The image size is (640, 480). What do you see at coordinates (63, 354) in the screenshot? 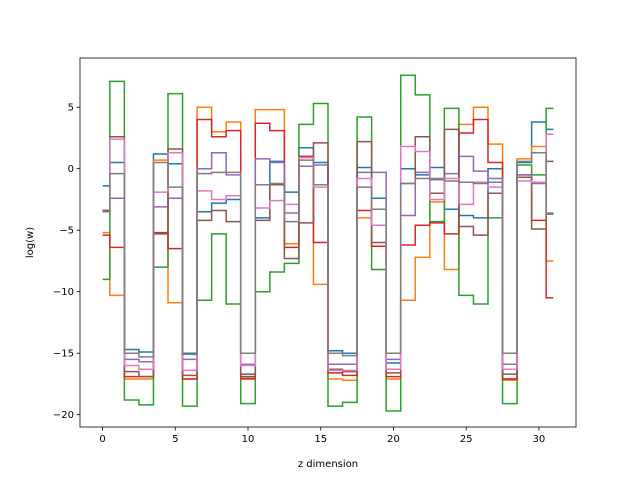
I see `y-tick-label: −15` at bounding box center [63, 354].